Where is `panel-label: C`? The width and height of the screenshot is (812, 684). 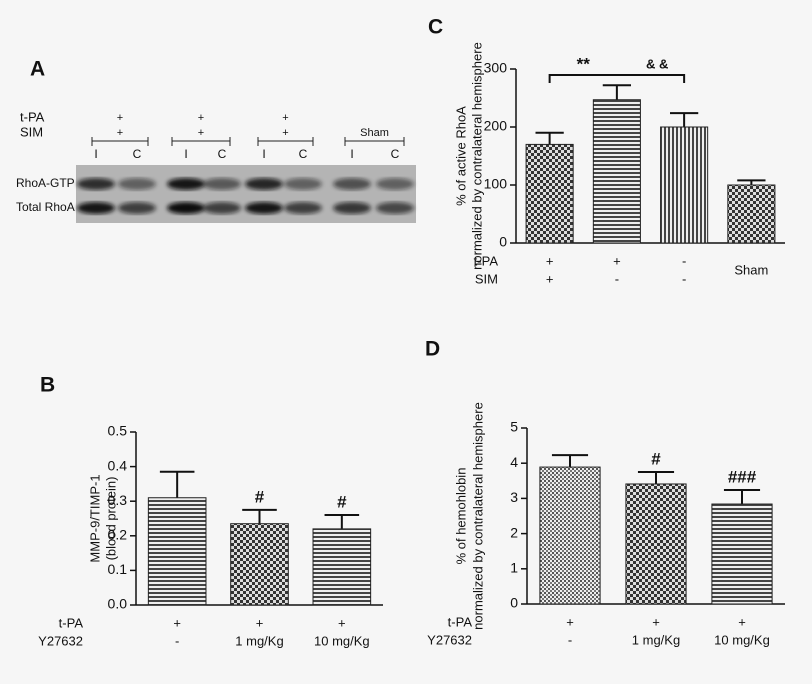
panel-label: C is located at coordinates (435, 27).